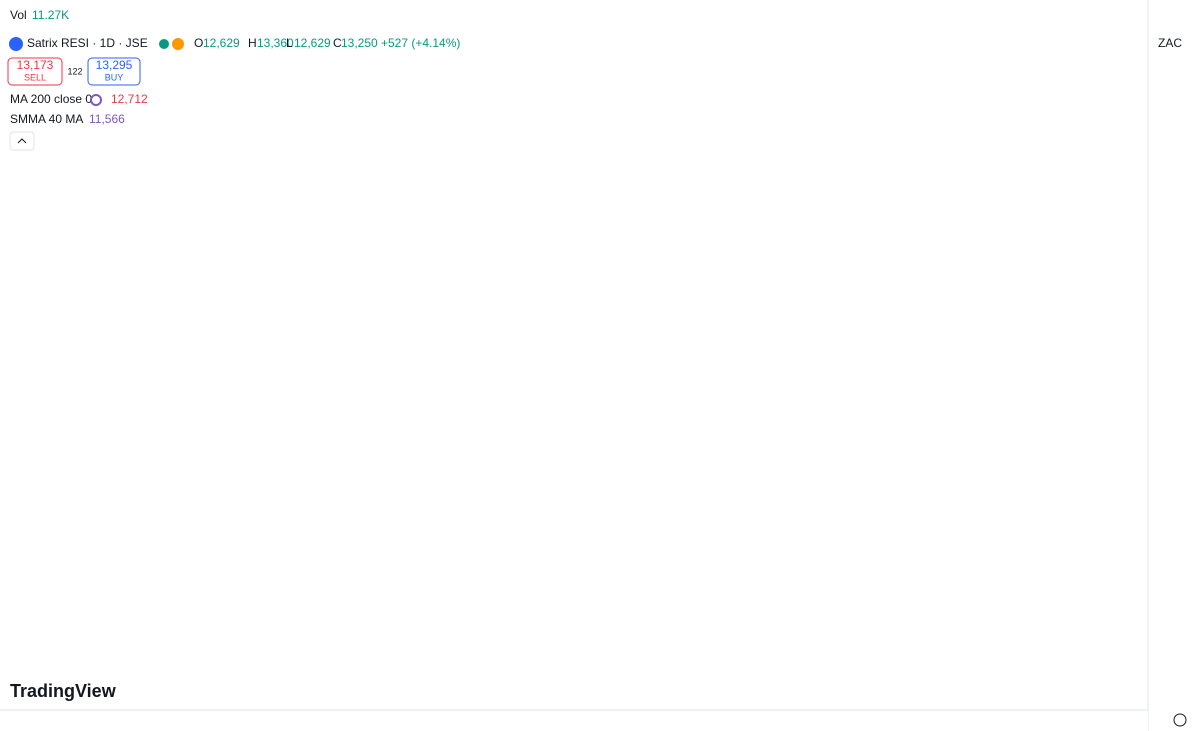 Image resolution: width=1200 pixels, height=731 pixels. What do you see at coordinates (50, 15) in the screenshot?
I see `volume-value: 11.27K` at bounding box center [50, 15].